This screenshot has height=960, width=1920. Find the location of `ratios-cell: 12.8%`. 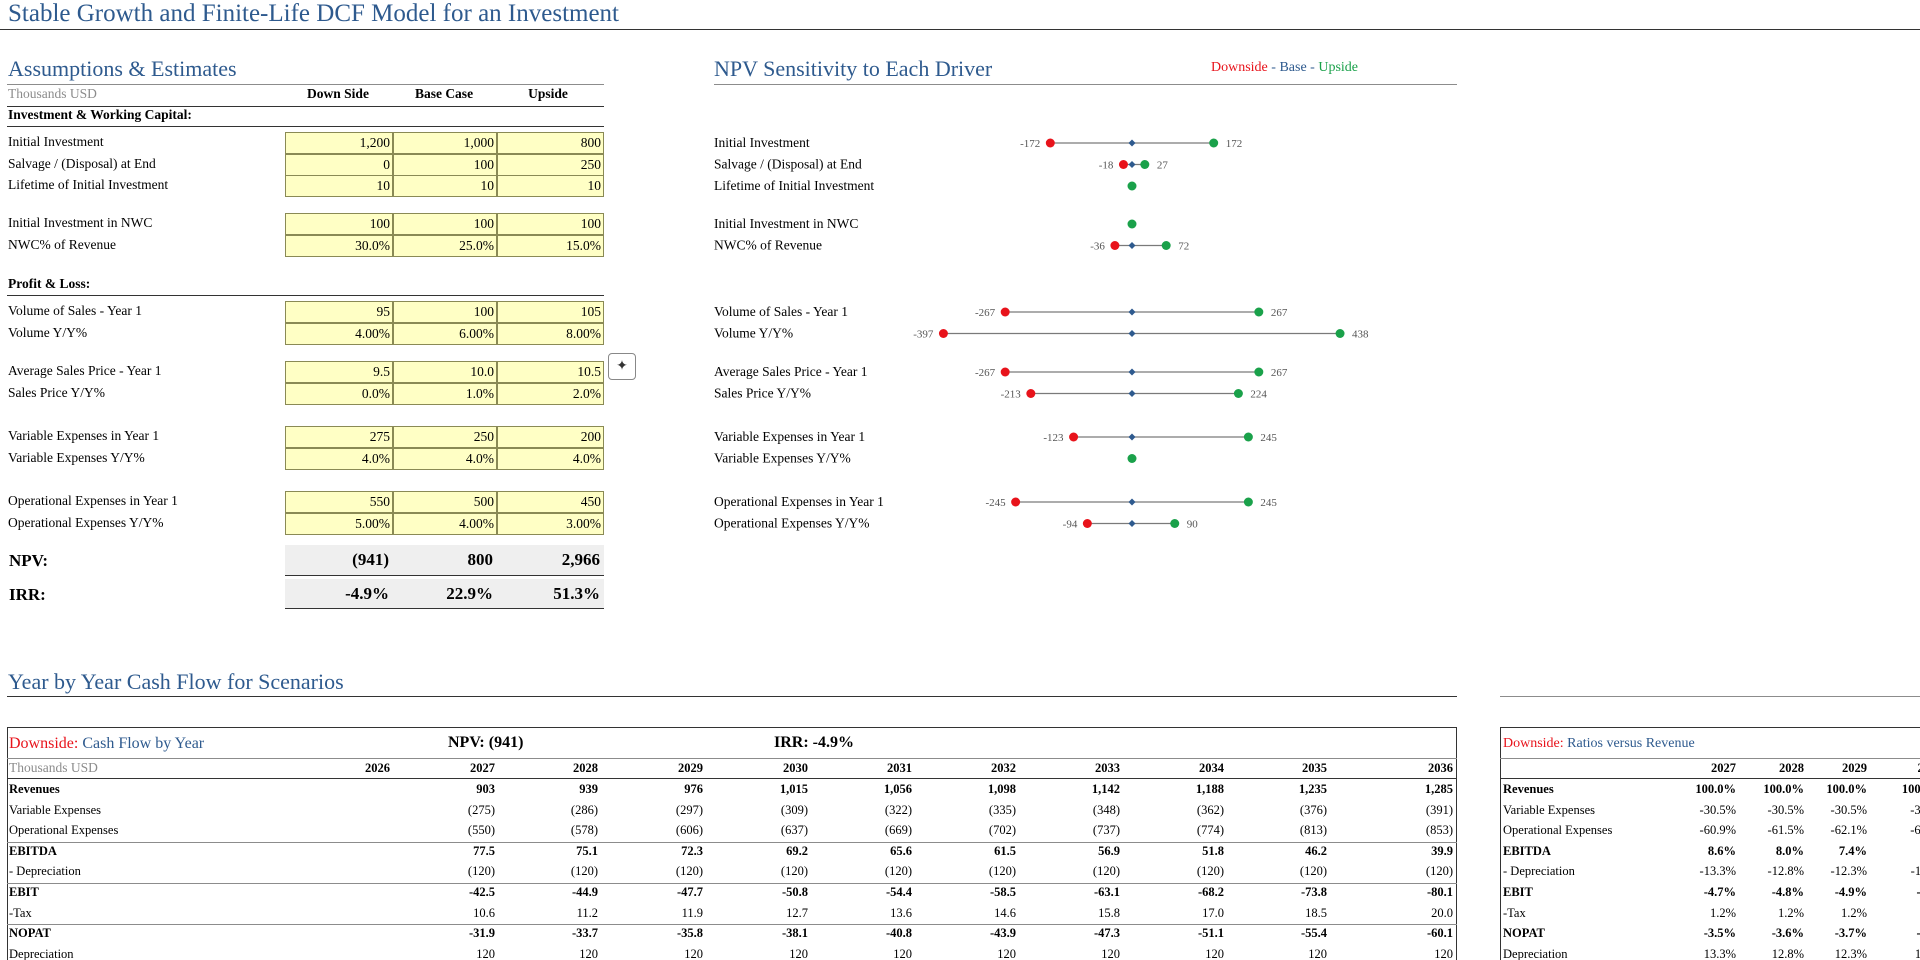

ratios-cell: 12.8% is located at coordinates (1787, 953).